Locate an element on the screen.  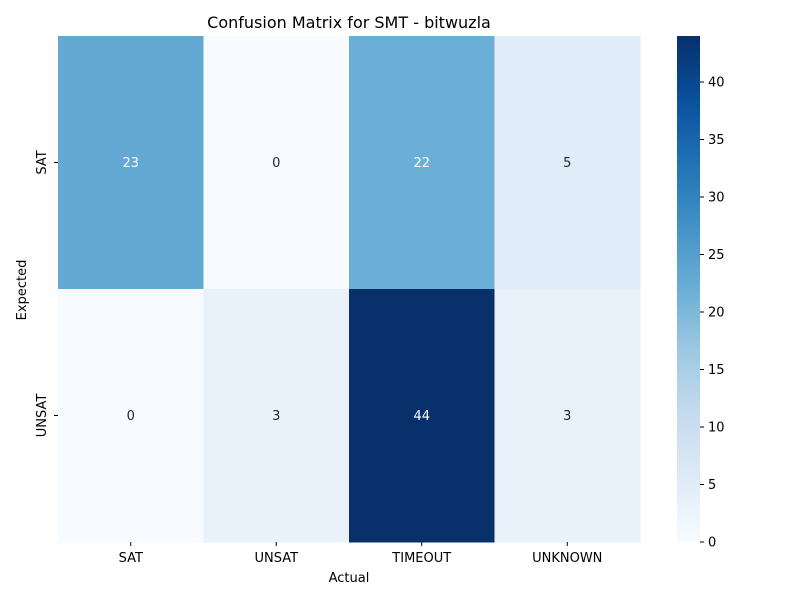
colorbar-tick-label: 5 is located at coordinates (712, 485).